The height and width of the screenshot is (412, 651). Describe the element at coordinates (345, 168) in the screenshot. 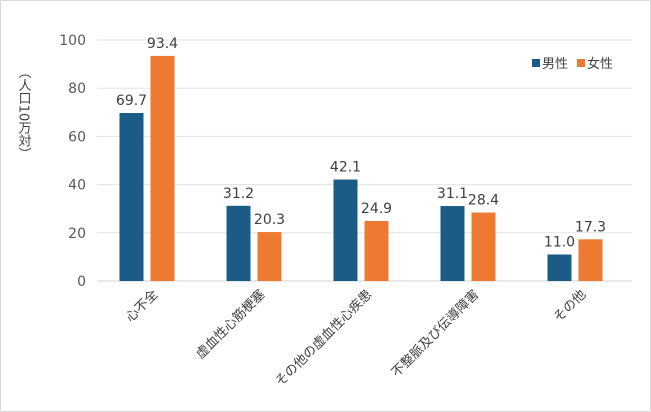

I see `data-label: 42.1` at that location.